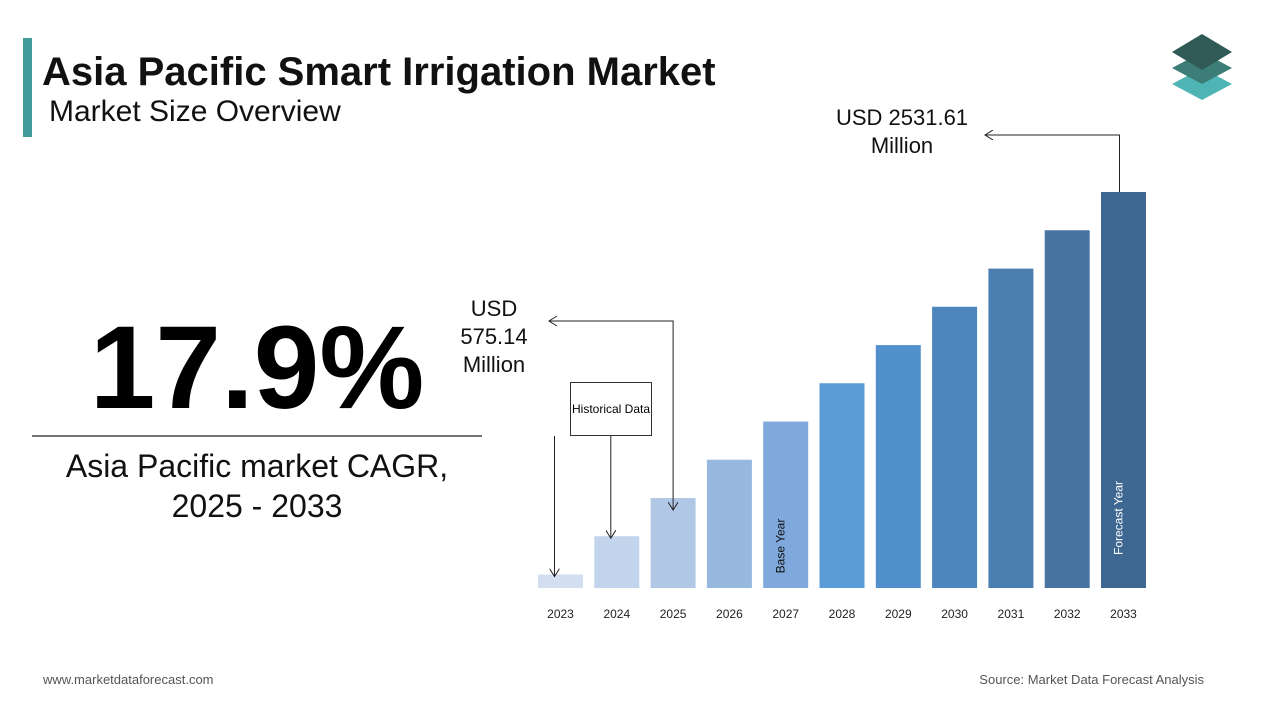 The width and height of the screenshot is (1280, 720). What do you see at coordinates (781, 546) in the screenshot?
I see `base-year-label: Base Year` at bounding box center [781, 546].